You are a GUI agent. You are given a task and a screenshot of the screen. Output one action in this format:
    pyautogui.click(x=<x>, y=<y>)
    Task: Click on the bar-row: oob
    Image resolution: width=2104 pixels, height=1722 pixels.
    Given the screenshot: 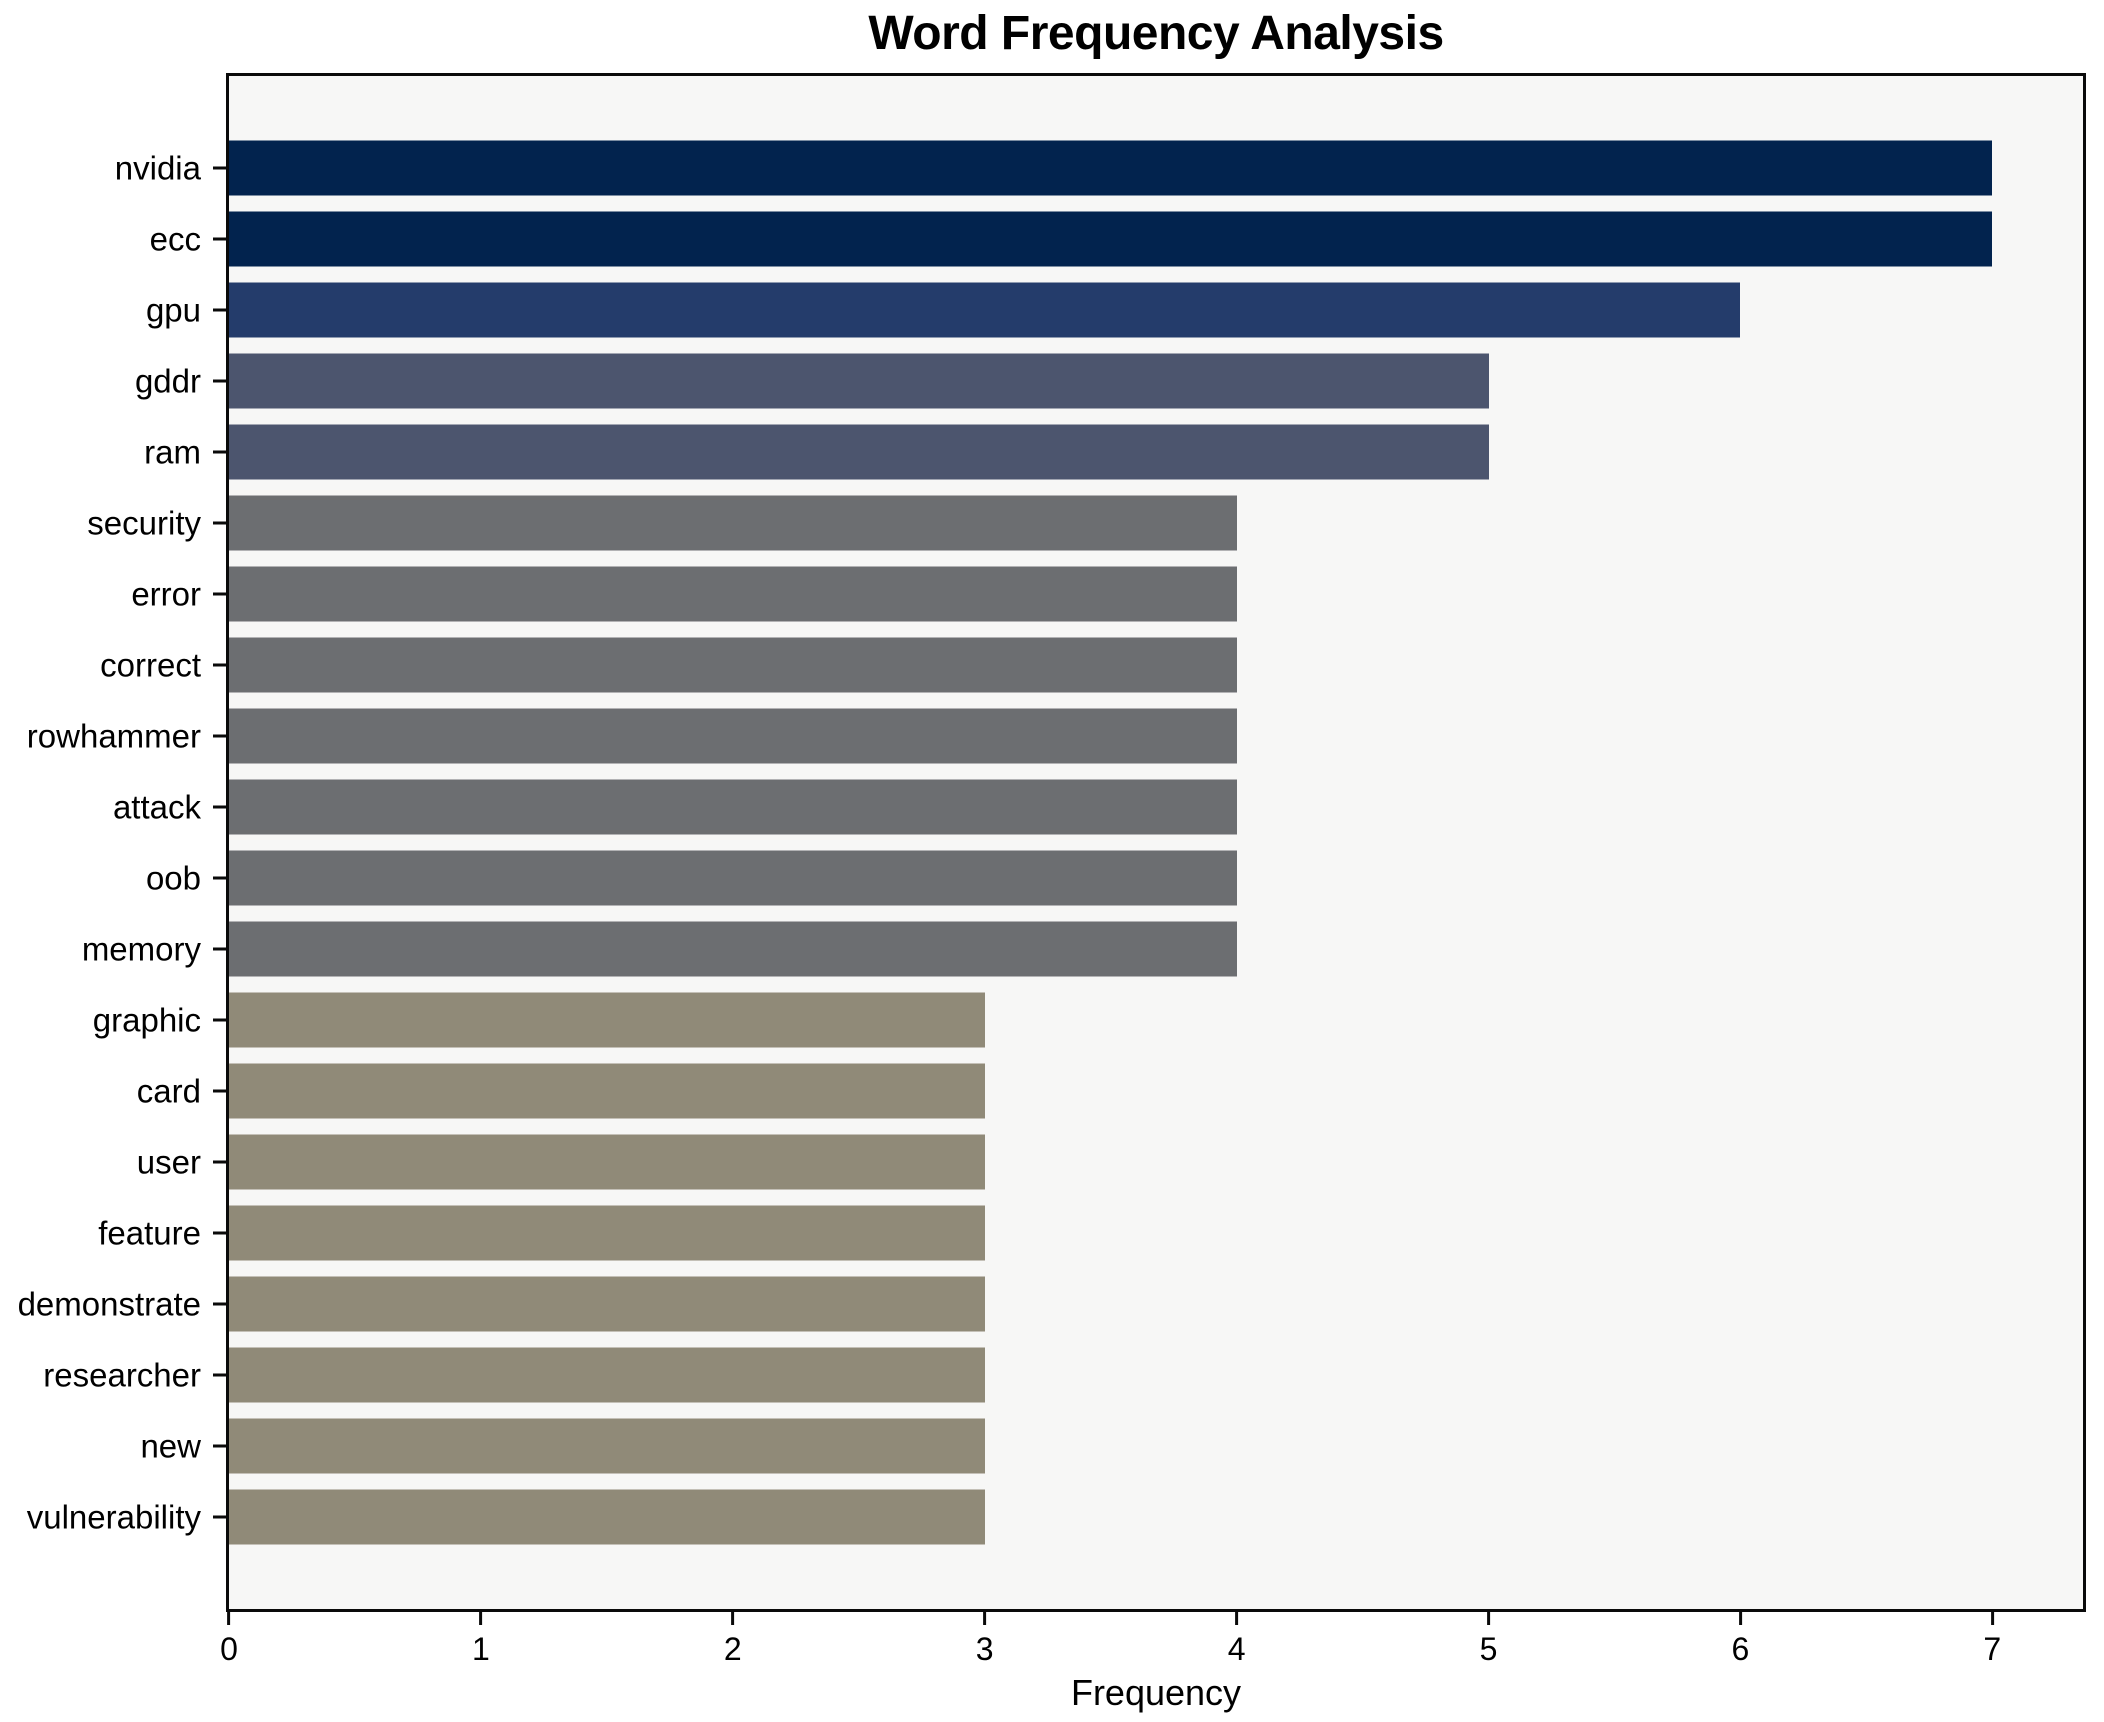 What is the action you would take?
    pyautogui.click(x=1114, y=878)
    